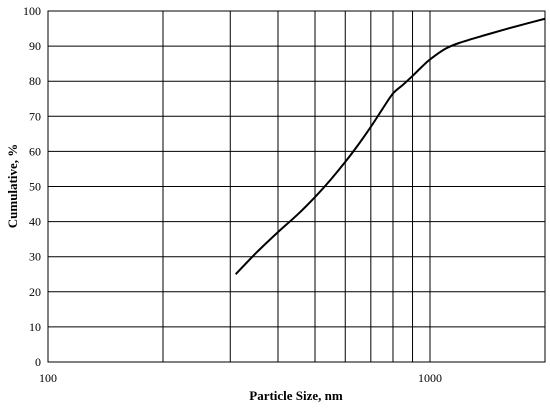 This screenshot has height=408, width=550. What do you see at coordinates (35, 292) in the screenshot?
I see `y-tick-label: 20` at bounding box center [35, 292].